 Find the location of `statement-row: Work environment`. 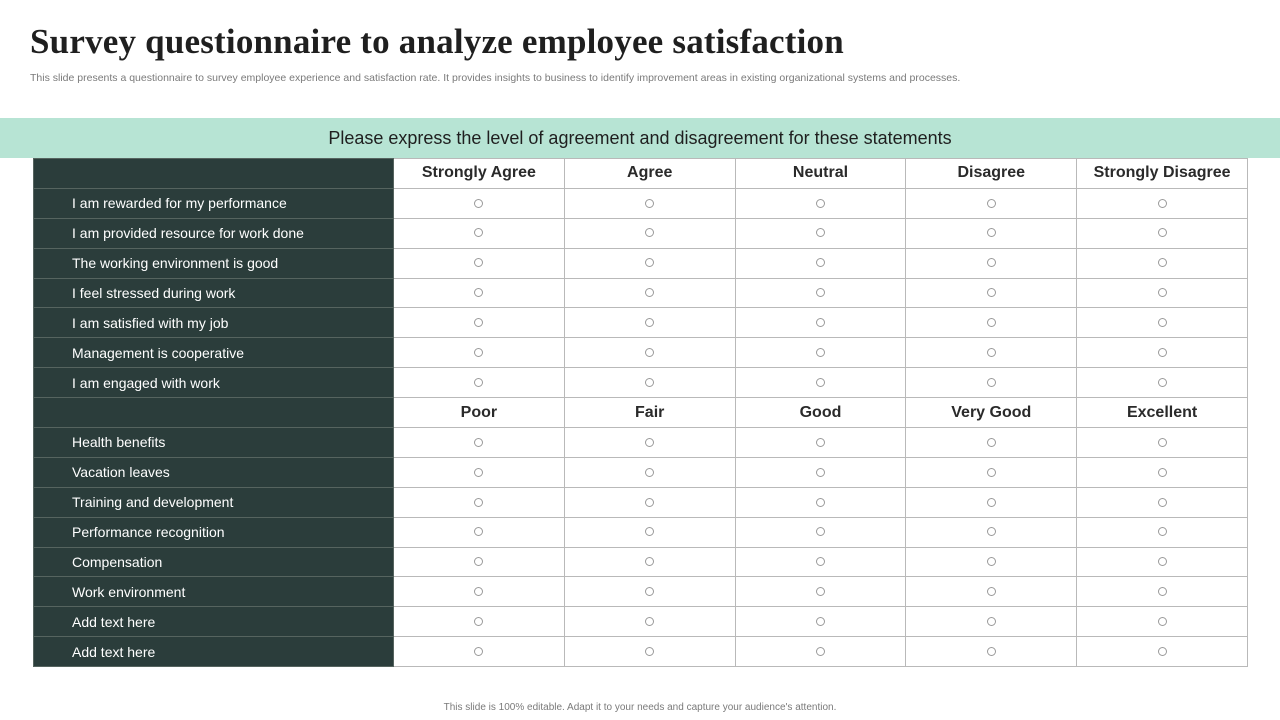

statement-row: Work environment is located at coordinates (640, 592).